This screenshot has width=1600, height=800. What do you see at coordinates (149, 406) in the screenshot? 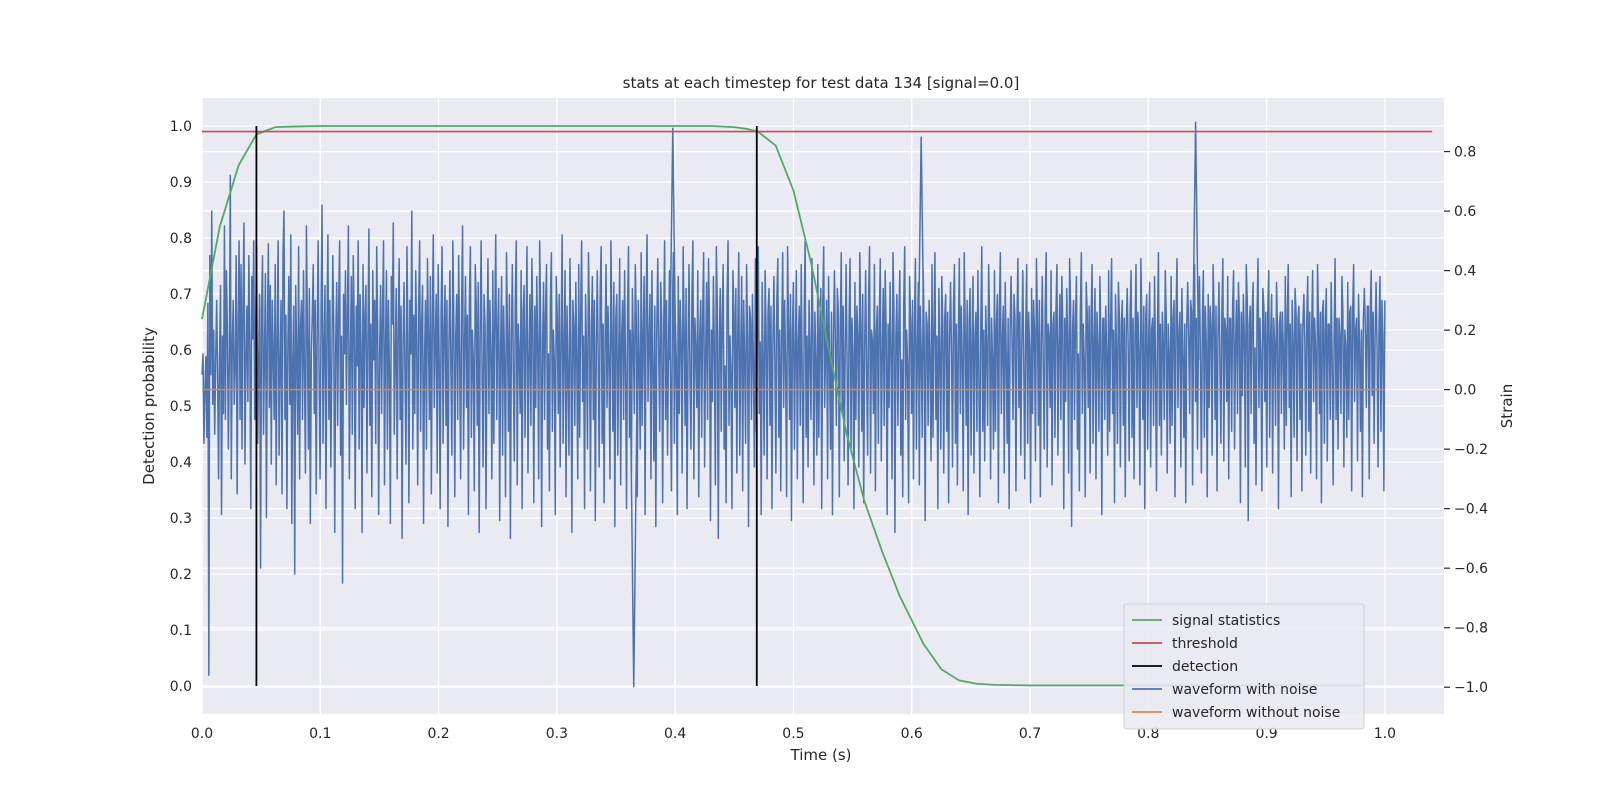
I see `y-axis-label: Detection probability` at bounding box center [149, 406].